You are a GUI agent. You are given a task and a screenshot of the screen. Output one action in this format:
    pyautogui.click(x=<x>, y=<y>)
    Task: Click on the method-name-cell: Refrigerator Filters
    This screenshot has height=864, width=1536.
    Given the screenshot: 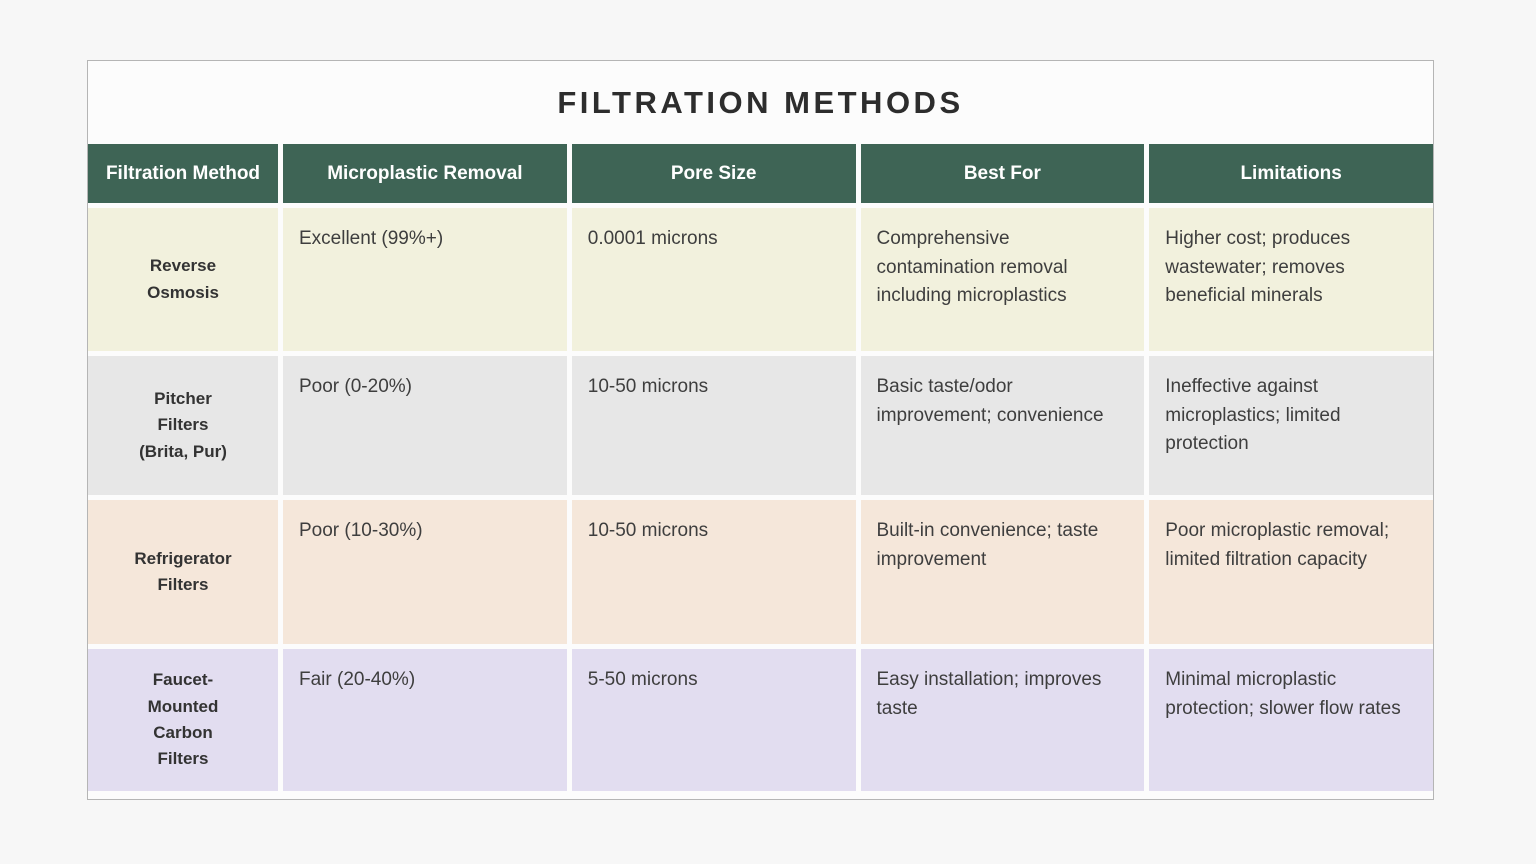 What is the action you would take?
    pyautogui.click(x=183, y=572)
    